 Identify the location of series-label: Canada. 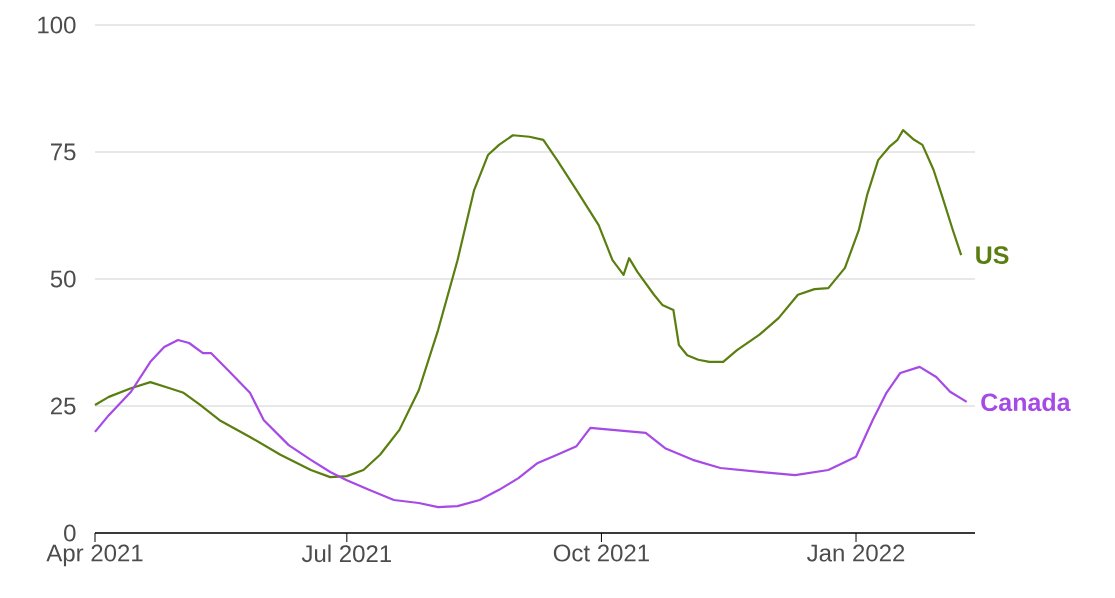
(1026, 402).